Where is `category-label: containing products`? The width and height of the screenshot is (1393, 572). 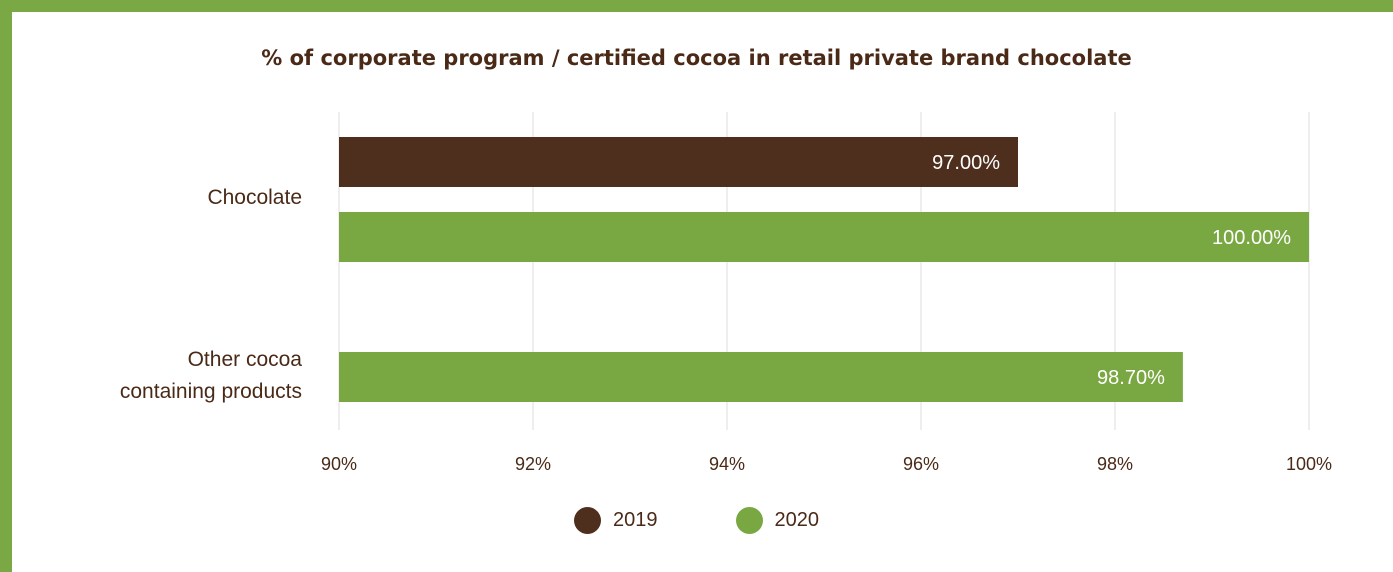 category-label: containing products is located at coordinates (211, 391).